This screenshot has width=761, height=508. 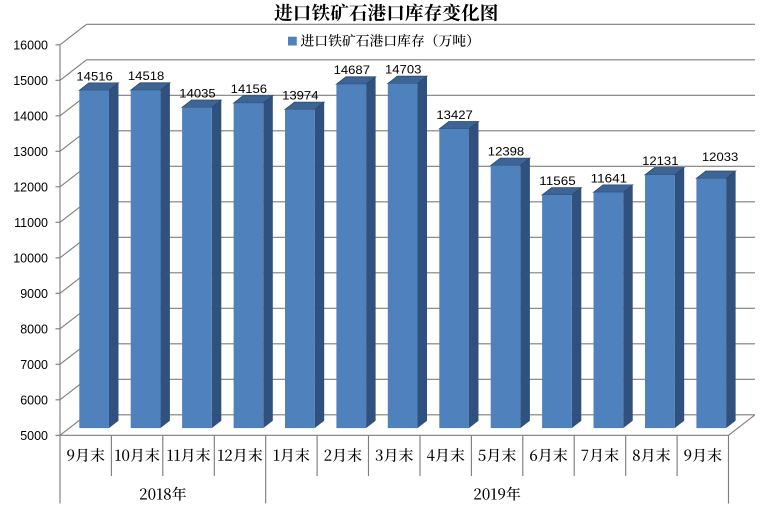 What do you see at coordinates (197, 93) in the screenshot?
I see `svg-text: 14035` at bounding box center [197, 93].